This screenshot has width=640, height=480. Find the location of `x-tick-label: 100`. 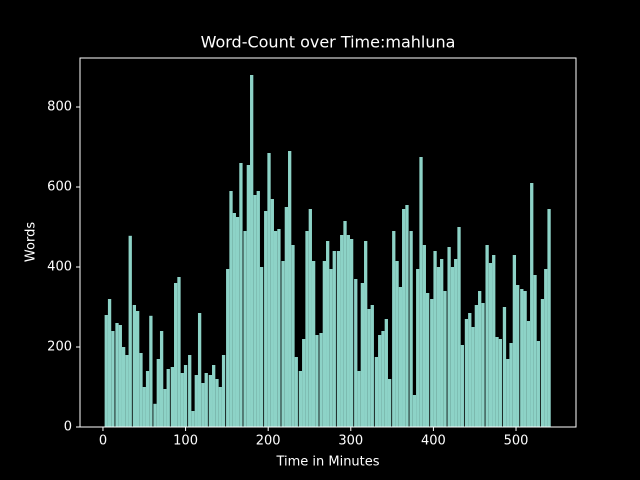

x-tick-label: 100 is located at coordinates (185, 441).